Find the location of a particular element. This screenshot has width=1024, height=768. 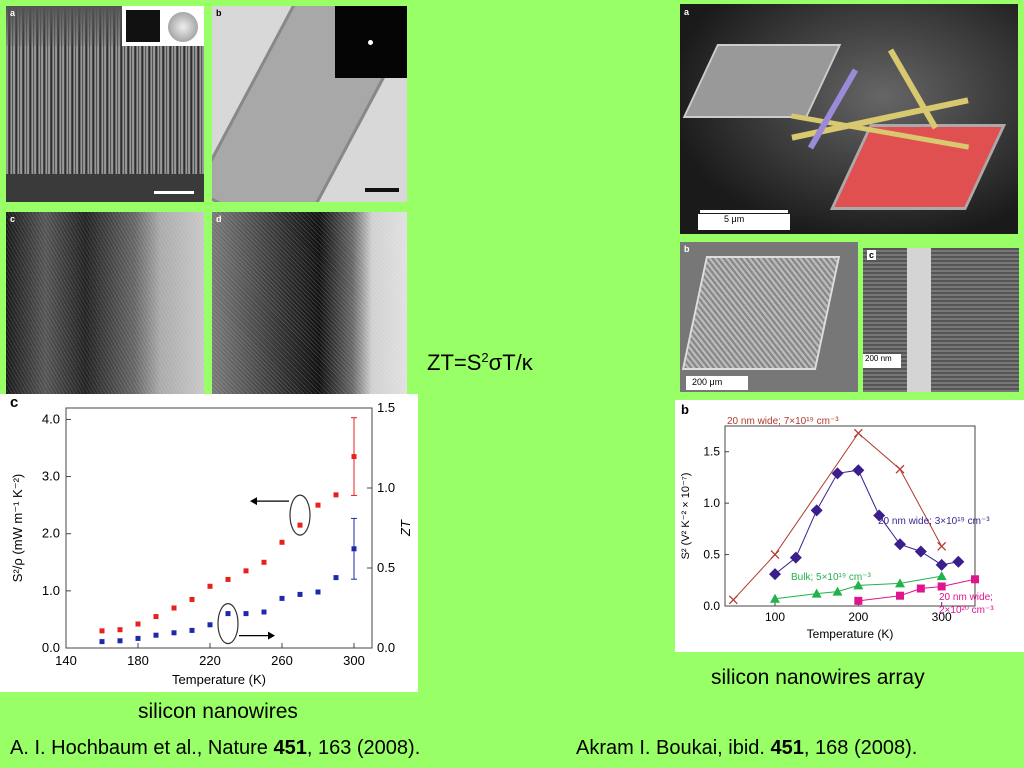

zt-formula: ZT=S2σT/κ is located at coordinates (480, 363).